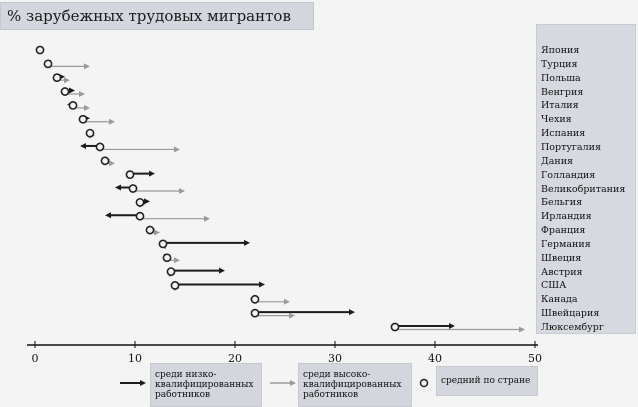  I want to click on legend-low-arrow-icon, so click(133, 383).